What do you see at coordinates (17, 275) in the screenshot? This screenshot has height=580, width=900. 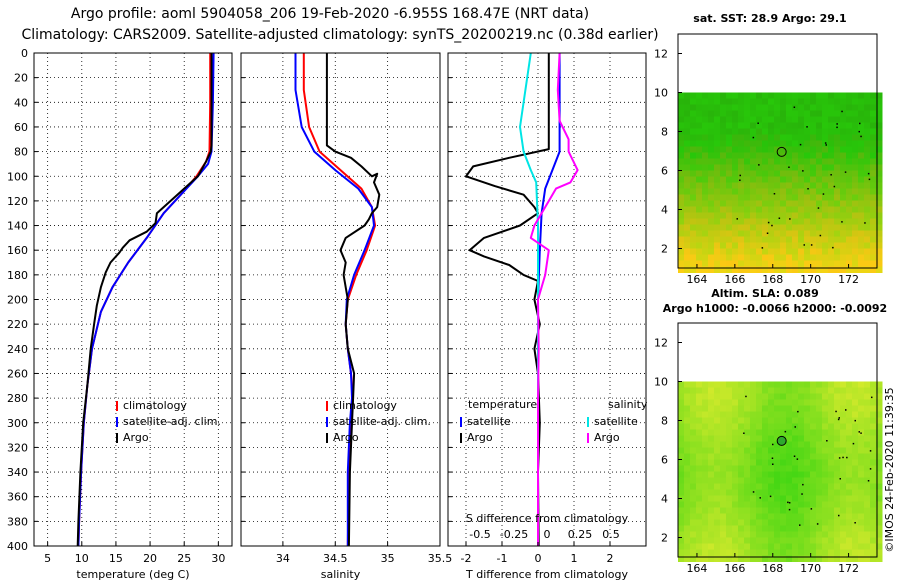 I see `depth-tick-label: 180` at bounding box center [17, 275].